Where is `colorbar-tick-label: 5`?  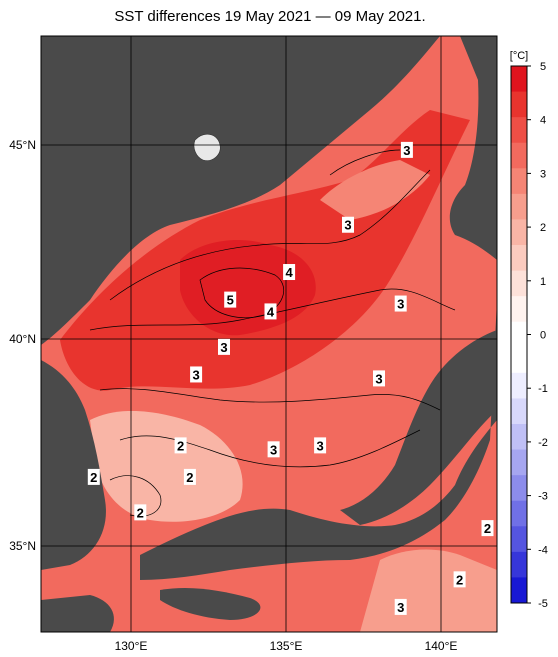 colorbar-tick-label: 5 is located at coordinates (543, 67).